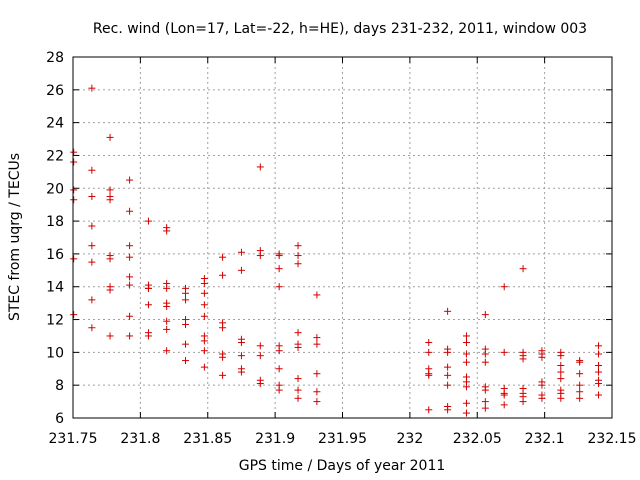  Describe the element at coordinates (275, 439) in the screenshot. I see `x-tick-label: 231.9` at that location.